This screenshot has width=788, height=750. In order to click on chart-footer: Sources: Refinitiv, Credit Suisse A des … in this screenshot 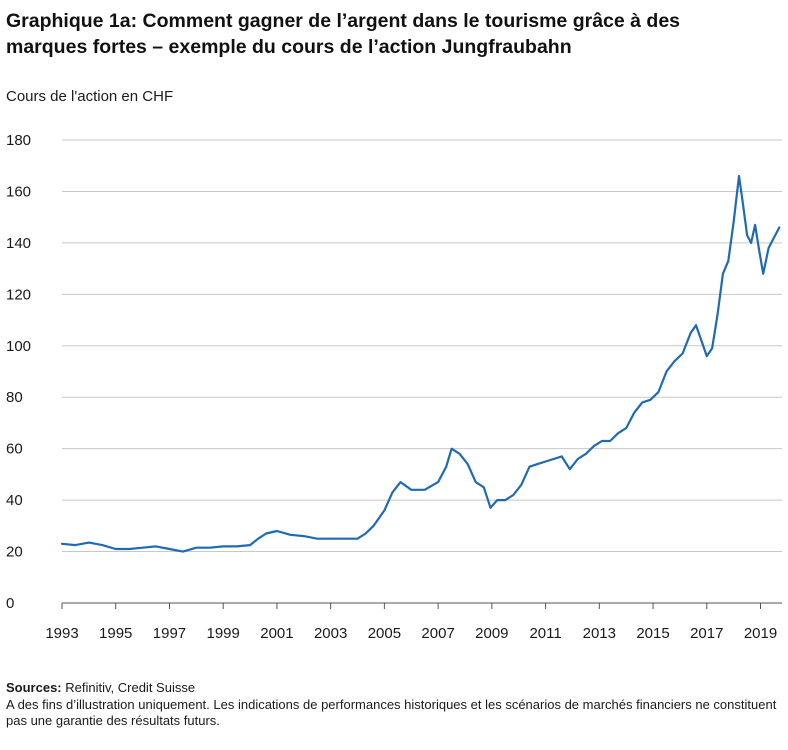, I will do `click(394, 705)`.